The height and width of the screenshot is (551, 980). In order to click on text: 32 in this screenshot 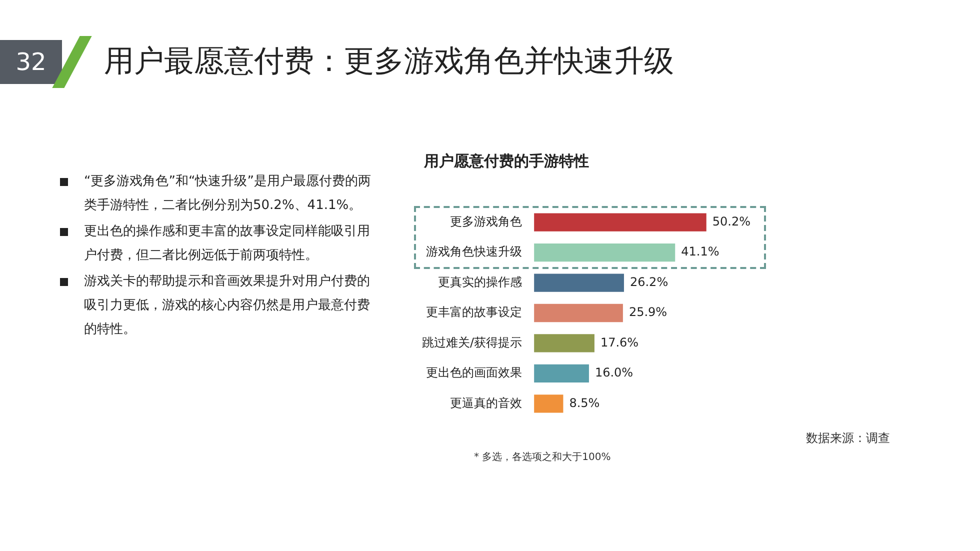, I will do `click(31, 62)`.